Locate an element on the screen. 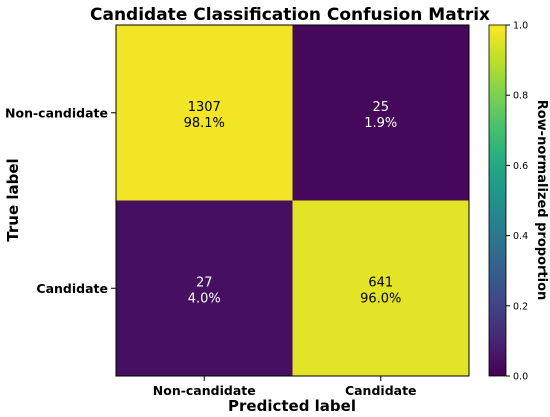  colorbar-tick-label: 0.6 is located at coordinates (520, 166).